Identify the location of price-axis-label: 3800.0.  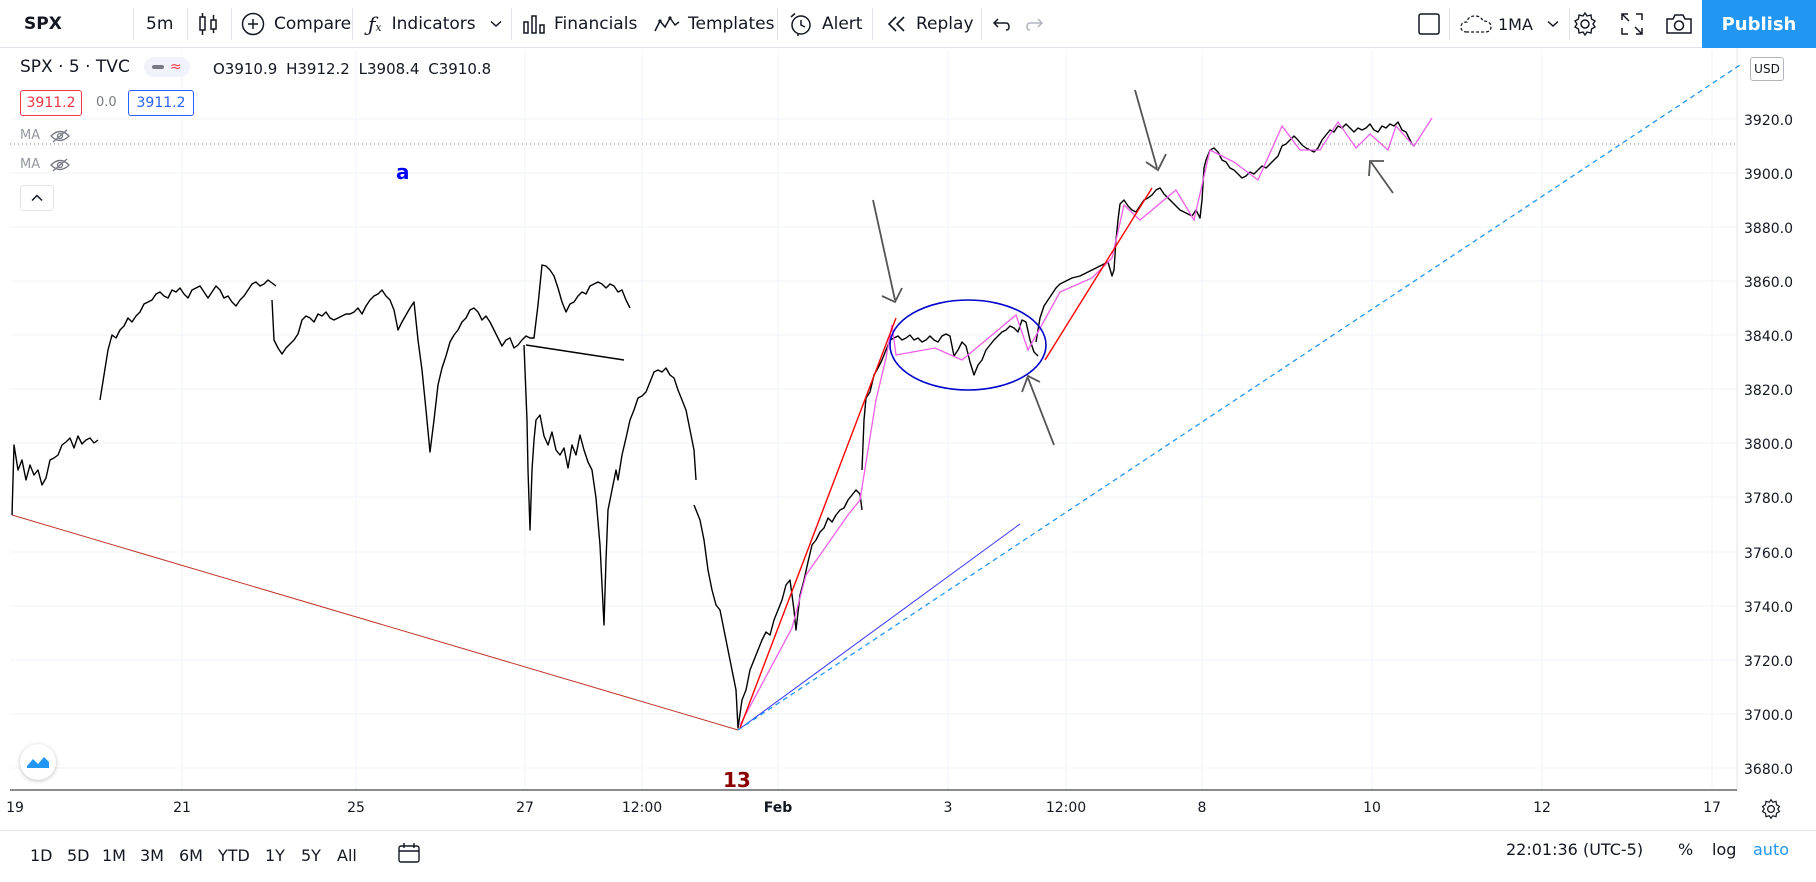
(1768, 445).